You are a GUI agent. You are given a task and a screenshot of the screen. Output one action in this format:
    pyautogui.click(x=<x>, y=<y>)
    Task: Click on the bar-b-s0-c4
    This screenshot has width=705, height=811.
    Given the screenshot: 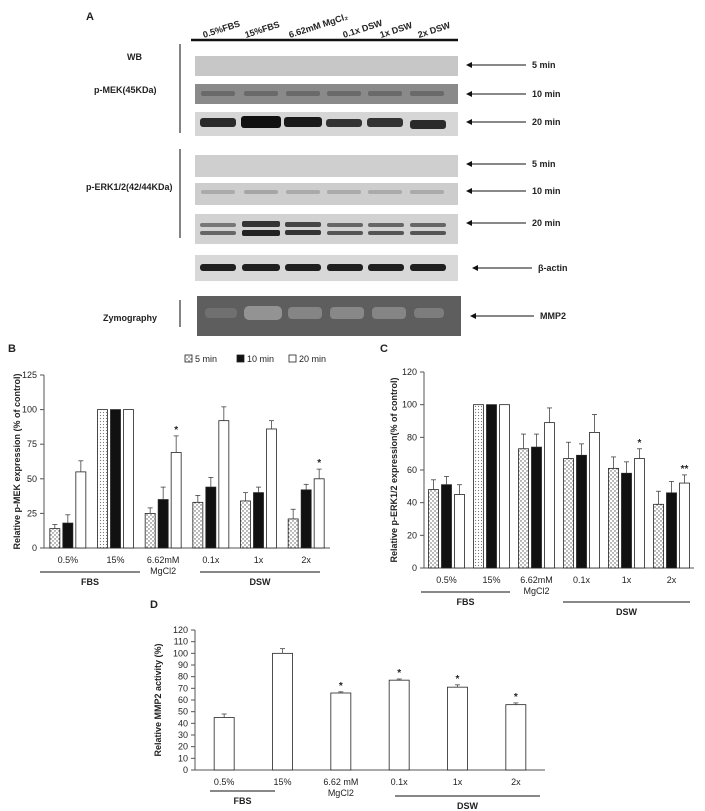 What is the action you would take?
    pyautogui.click(x=245, y=524)
    